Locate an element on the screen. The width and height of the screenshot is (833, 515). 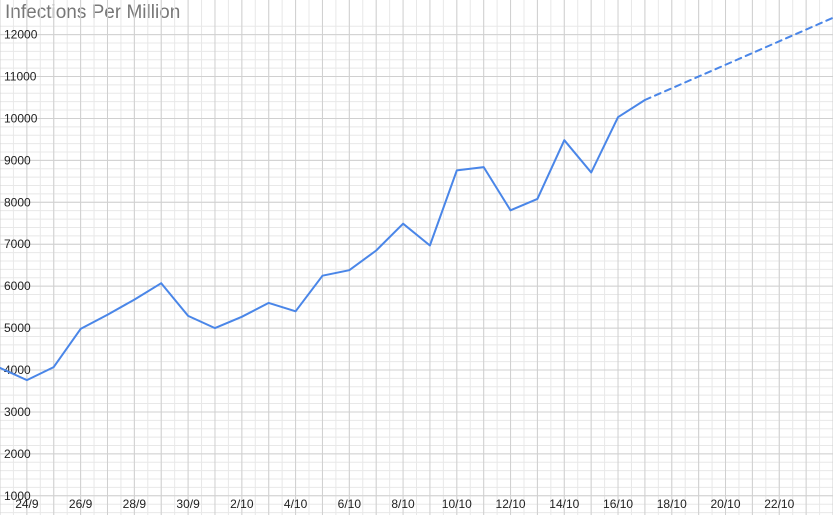
x-tick-label: 10/10 is located at coordinates (457, 504).